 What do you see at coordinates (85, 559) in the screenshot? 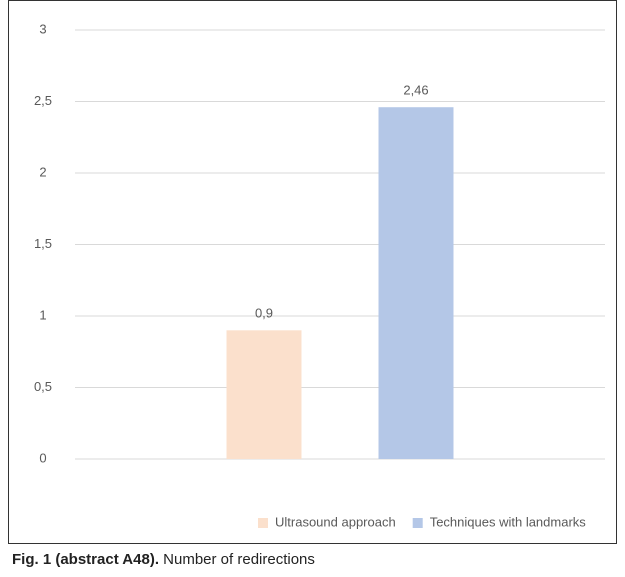
I see `caption-label: Fig. 1 (abstract A48).` at bounding box center [85, 559].